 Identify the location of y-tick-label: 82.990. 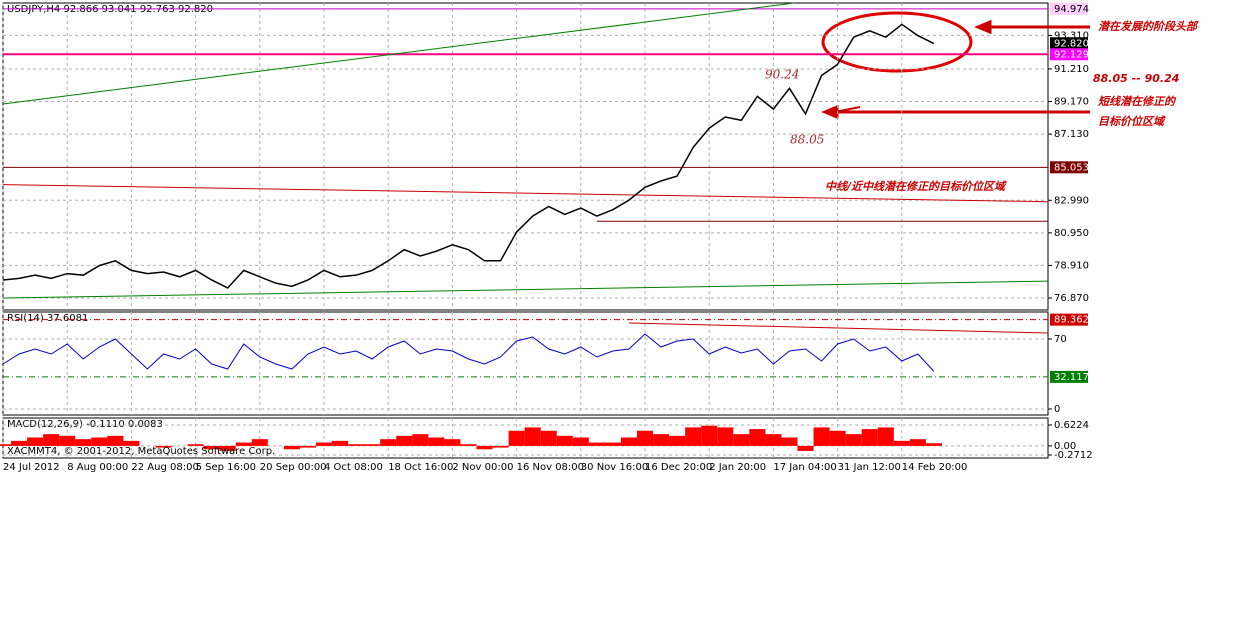
(1071, 200).